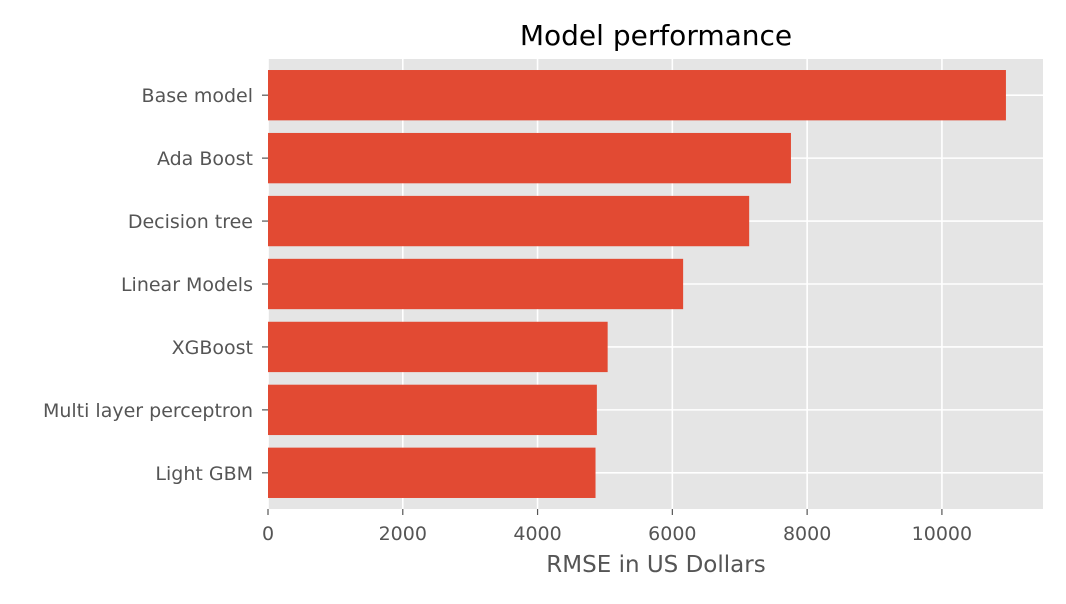 Image resolution: width=1066 pixels, height=604 pixels. I want to click on x-tick-label: 10000, so click(942, 534).